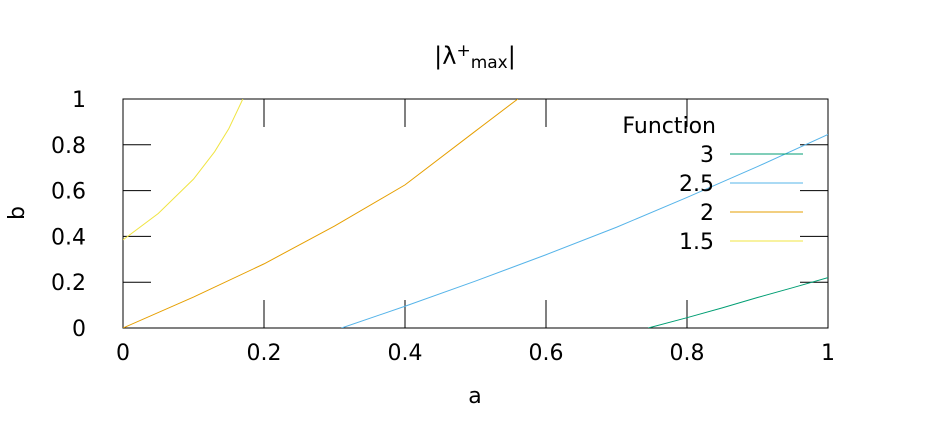 This screenshot has height=427, width=950. What do you see at coordinates (475, 353) in the screenshot?
I see `x-tick-labels: 0 0.2 0.4 0.6 0.8 1` at bounding box center [475, 353].